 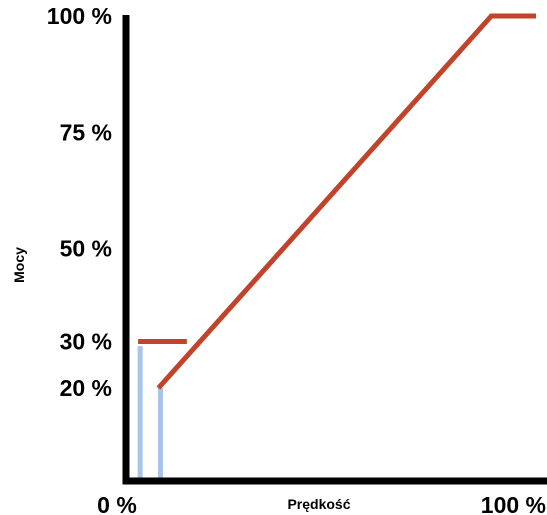 What do you see at coordinates (513, 503) in the screenshot?
I see `x-tick-label: 100 %` at bounding box center [513, 503].